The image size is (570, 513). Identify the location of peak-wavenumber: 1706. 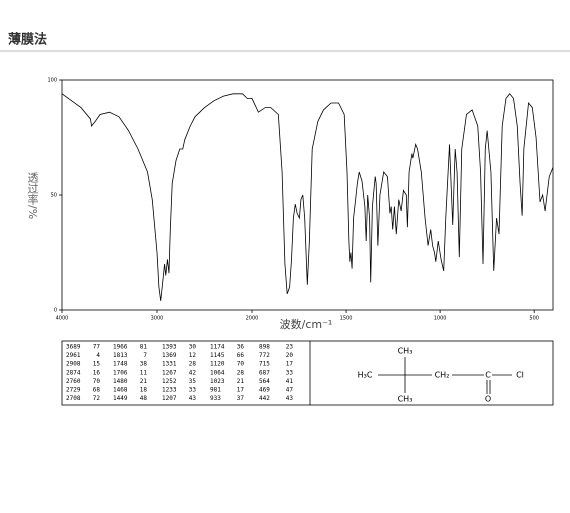
(120, 372).